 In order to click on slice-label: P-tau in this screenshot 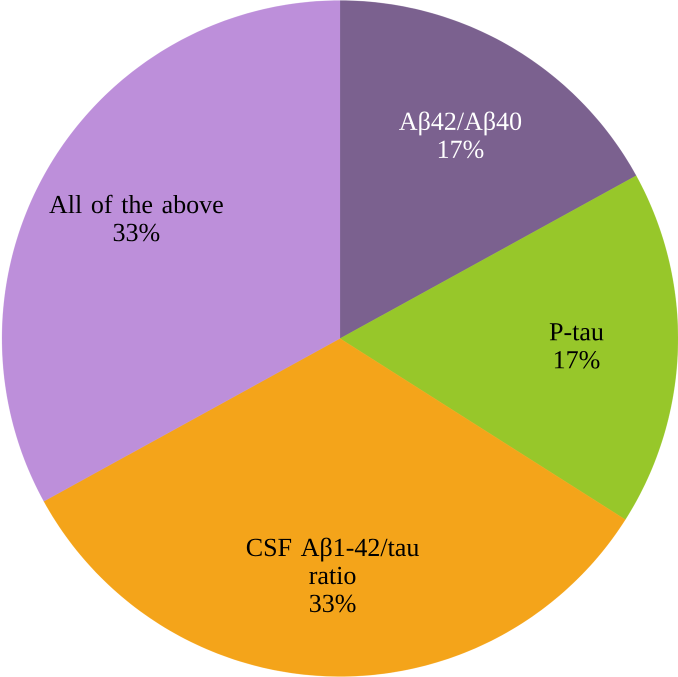, I will do `click(577, 332)`.